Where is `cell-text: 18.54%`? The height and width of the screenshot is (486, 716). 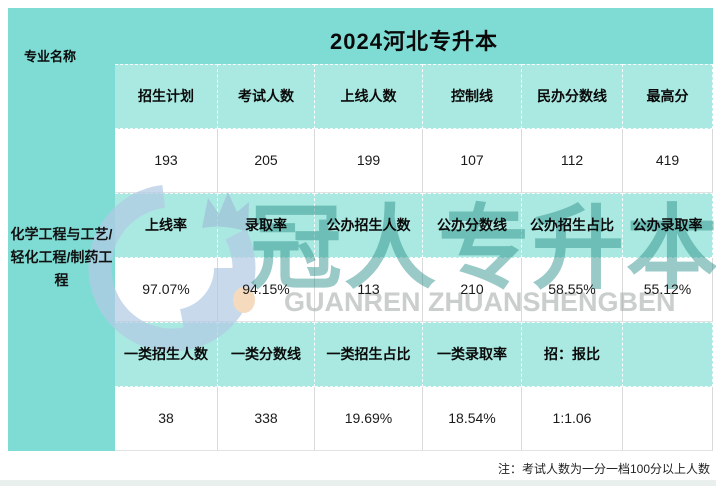 cell-text: 18.54% is located at coordinates (472, 418).